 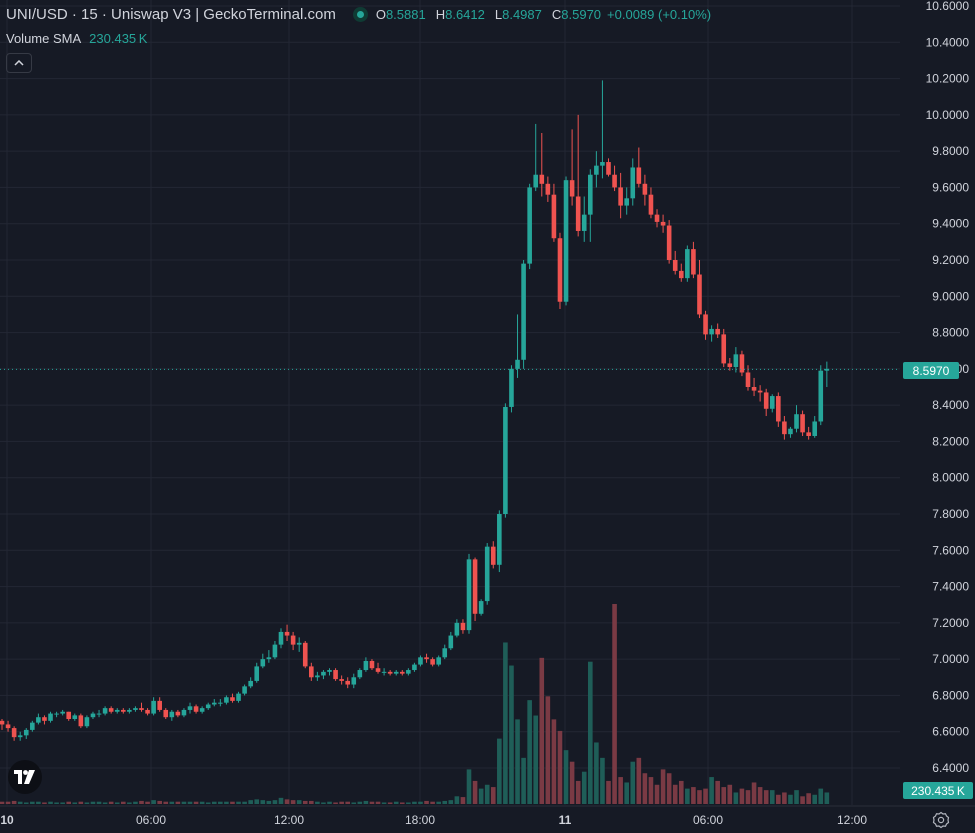 What do you see at coordinates (556, 14) in the screenshot?
I see `close-label: C` at bounding box center [556, 14].